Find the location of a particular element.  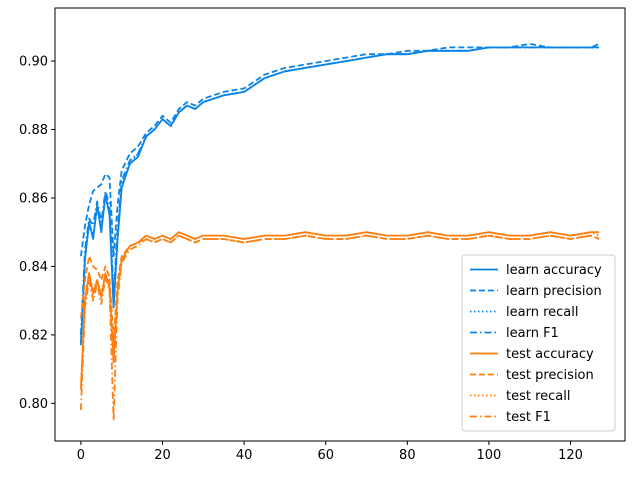

legend-label: learn F1 is located at coordinates (532, 333).